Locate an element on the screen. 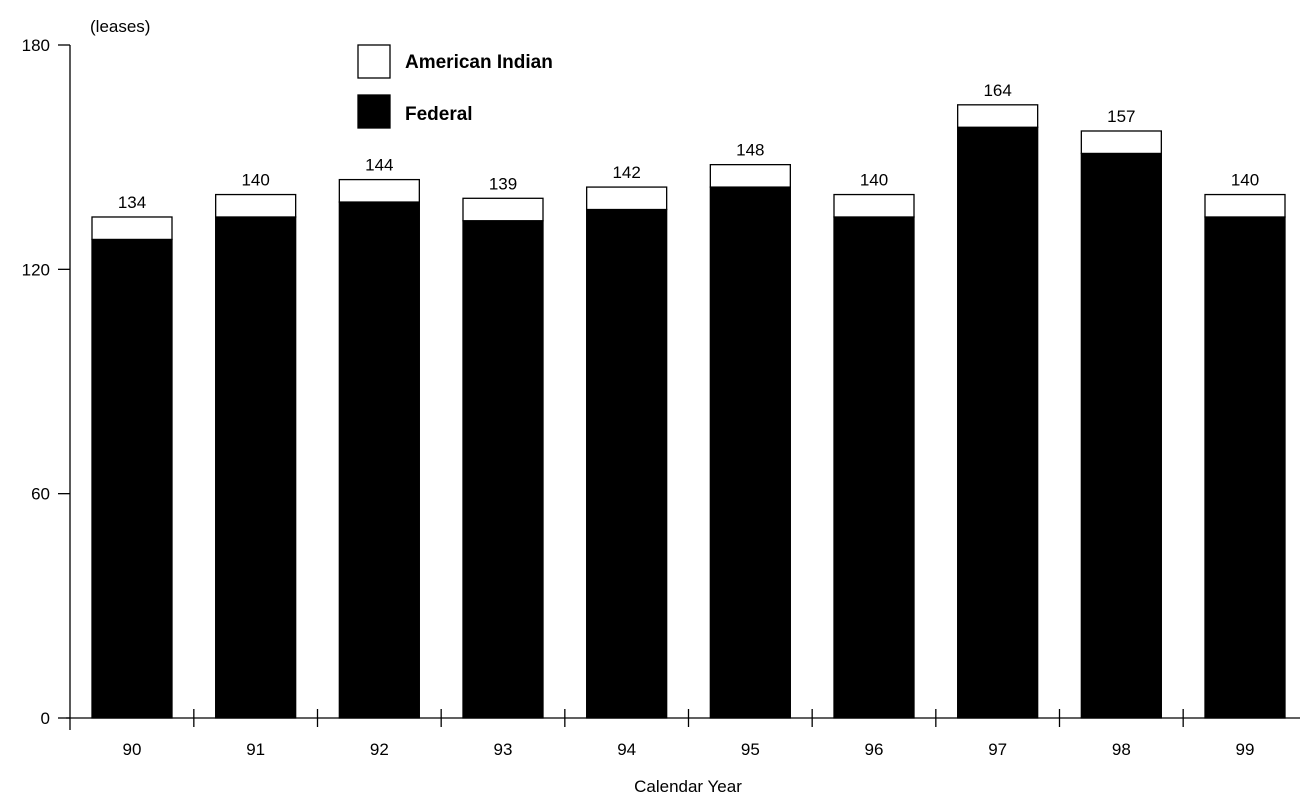 The image size is (1301, 798). bar-total-label: 164 is located at coordinates (997, 90).